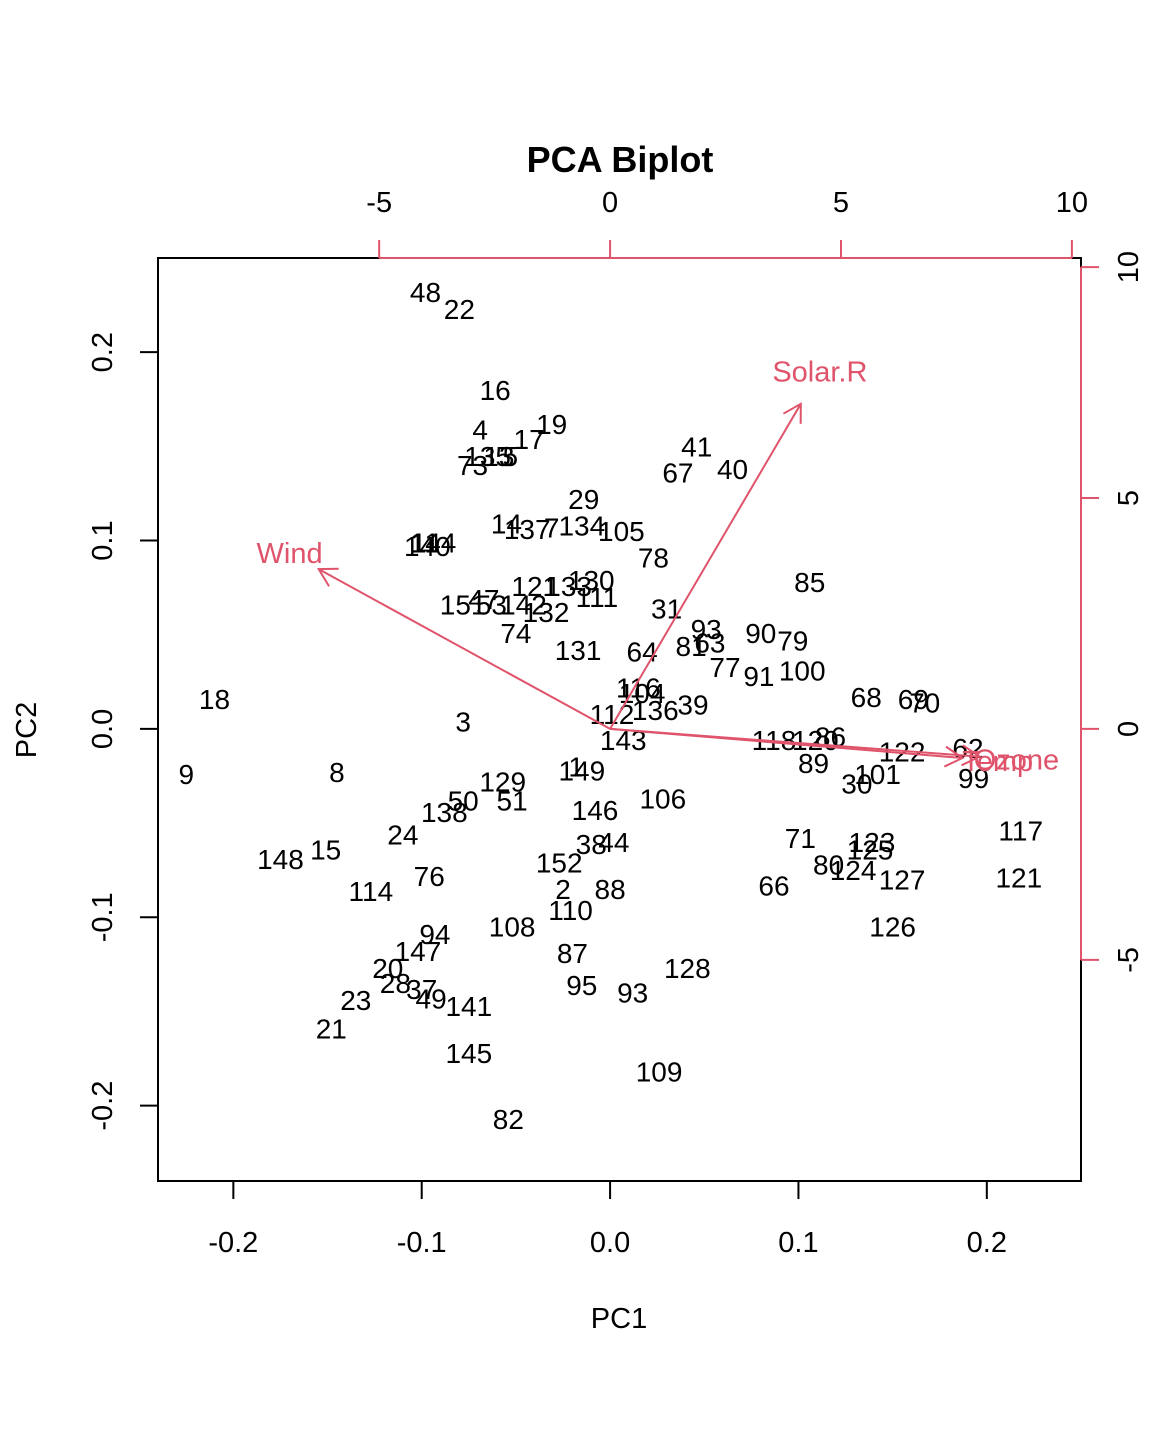 The width and height of the screenshot is (1162, 1440). I want to click on observation-label: 15, so click(325, 849).